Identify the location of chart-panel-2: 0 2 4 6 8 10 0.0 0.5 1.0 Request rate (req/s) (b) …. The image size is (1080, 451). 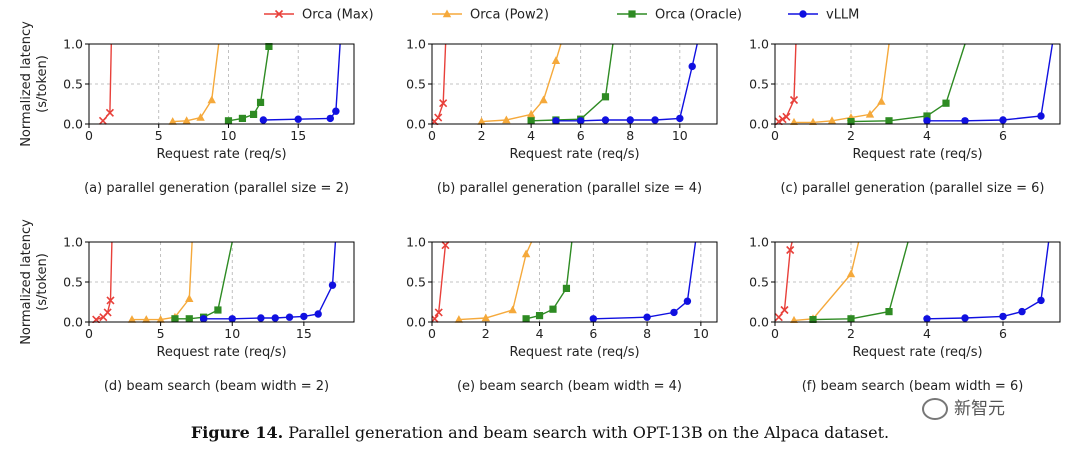
(562, 116).